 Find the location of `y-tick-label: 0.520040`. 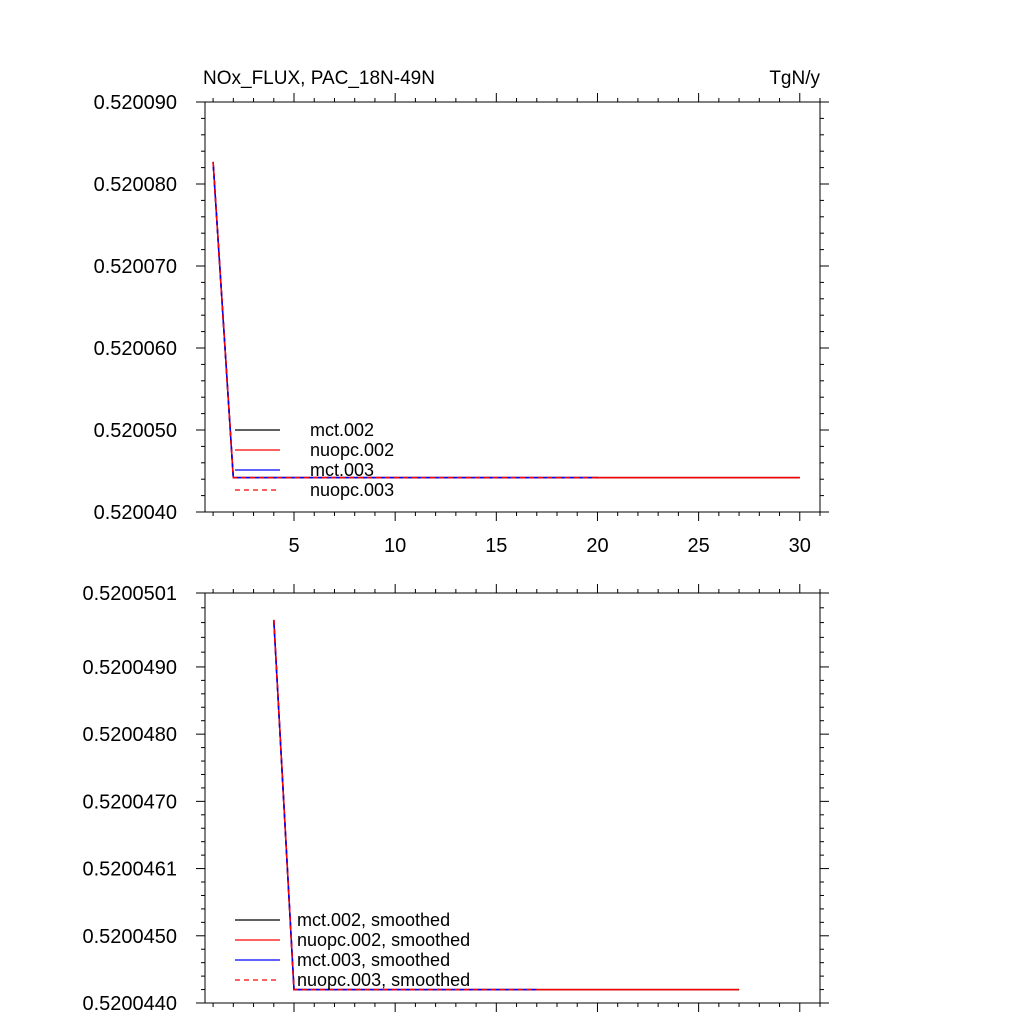

y-tick-label: 0.520040 is located at coordinates (135, 513).